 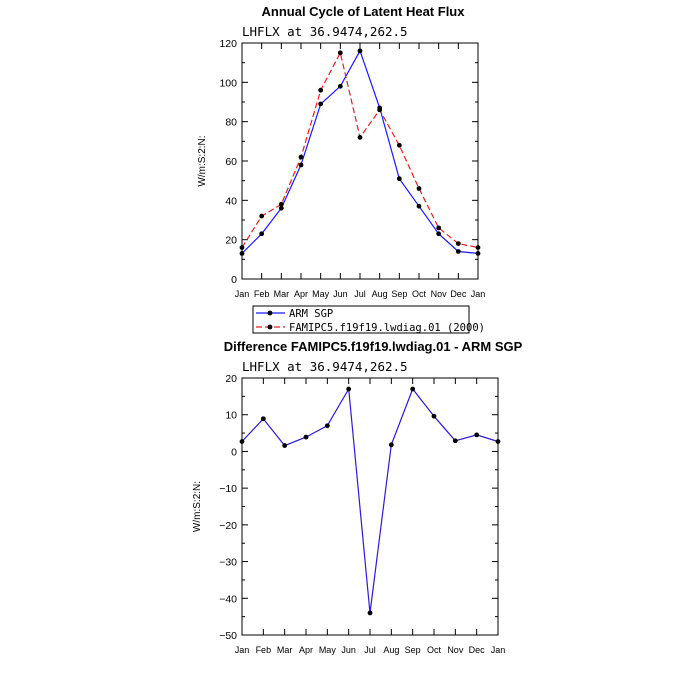 I want to click on y-tick-label: 60, so click(x=231, y=162).